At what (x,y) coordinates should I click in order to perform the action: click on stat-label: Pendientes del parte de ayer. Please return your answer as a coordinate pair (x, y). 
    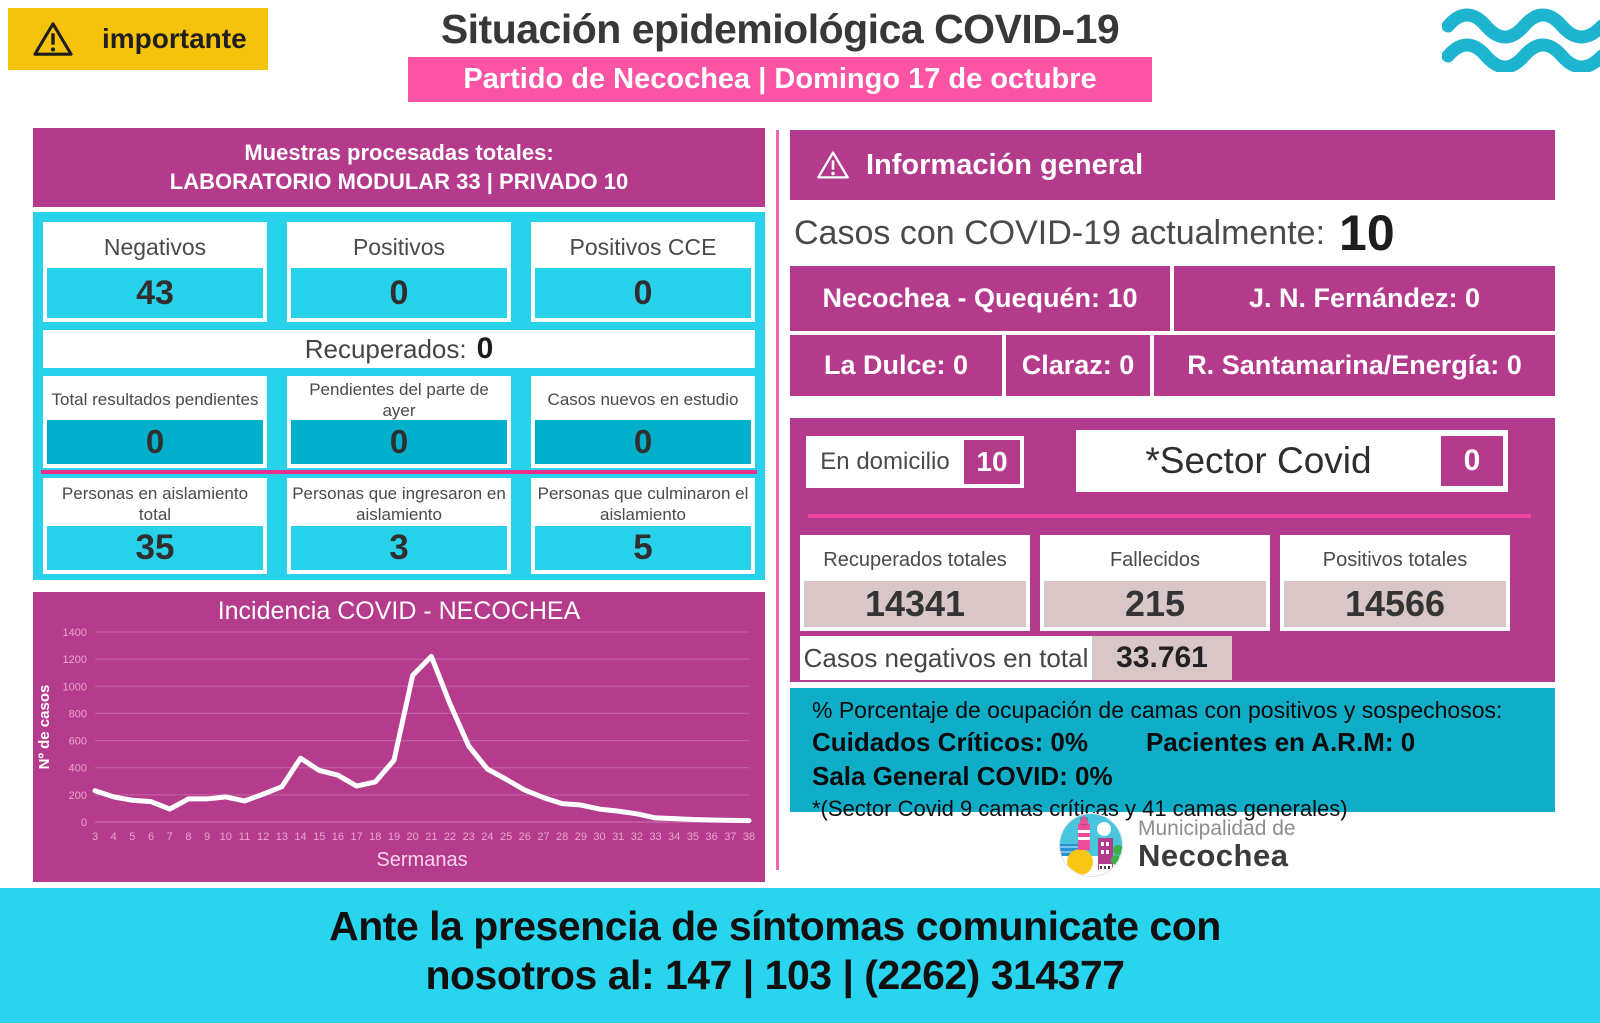
    Looking at the image, I should click on (399, 399).